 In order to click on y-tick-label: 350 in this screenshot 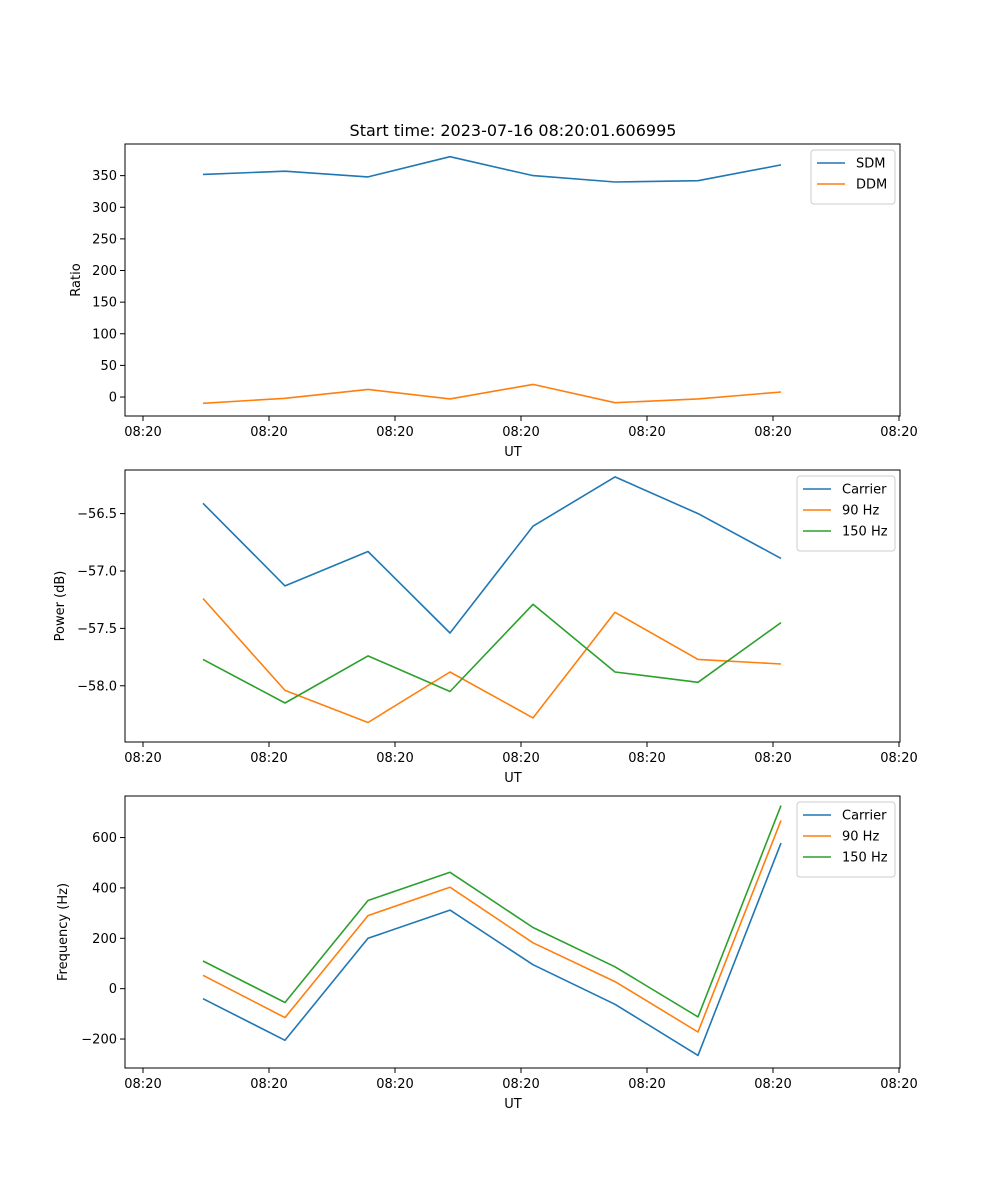, I will do `click(104, 176)`.